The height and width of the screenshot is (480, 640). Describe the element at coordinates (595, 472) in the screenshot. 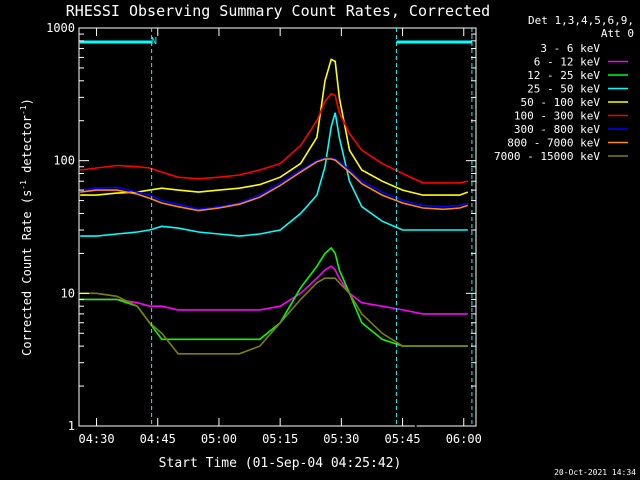

I see `footer-timestamp: 20-Oct-2021 14:34` at that location.